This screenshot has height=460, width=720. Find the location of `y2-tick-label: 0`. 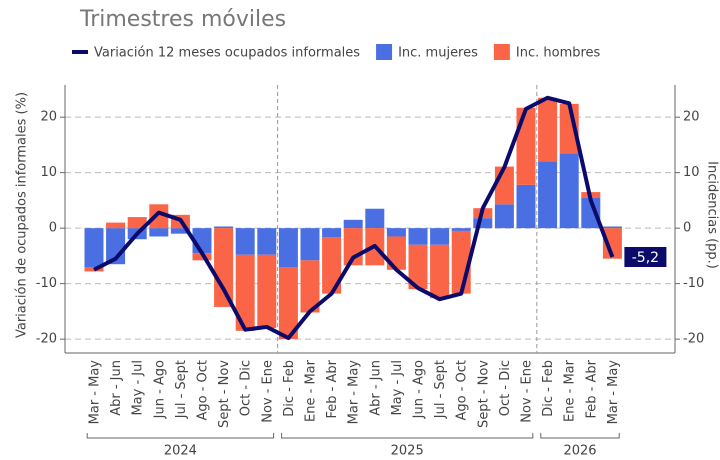

y2-tick-label: 0 is located at coordinates (687, 228).